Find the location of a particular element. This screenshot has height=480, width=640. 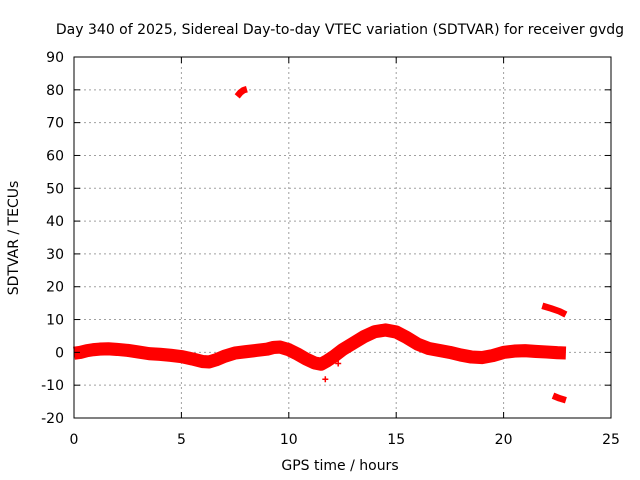

x-tick-label: 5 is located at coordinates (181, 440).